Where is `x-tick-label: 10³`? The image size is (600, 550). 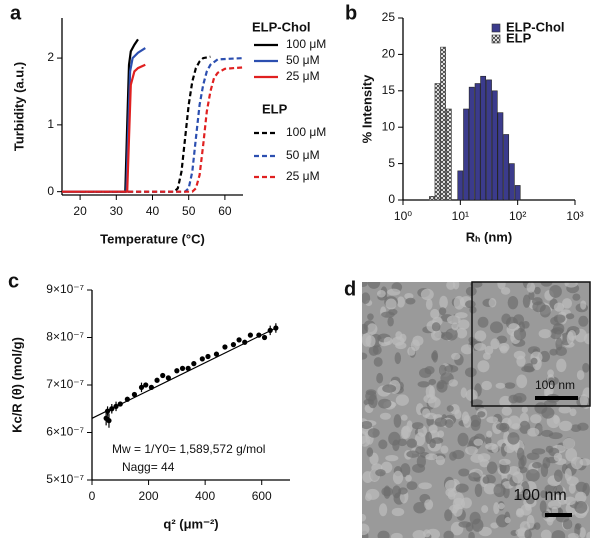
x-tick-label: 10³ is located at coordinates (574, 216).